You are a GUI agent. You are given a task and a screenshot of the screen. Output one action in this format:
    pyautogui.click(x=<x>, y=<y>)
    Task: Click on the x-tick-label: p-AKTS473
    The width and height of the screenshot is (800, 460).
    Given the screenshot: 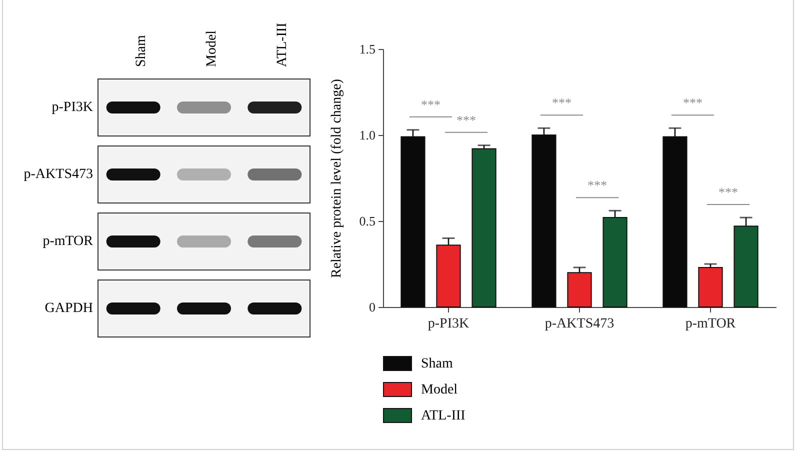 What is the action you would take?
    pyautogui.click(x=579, y=324)
    